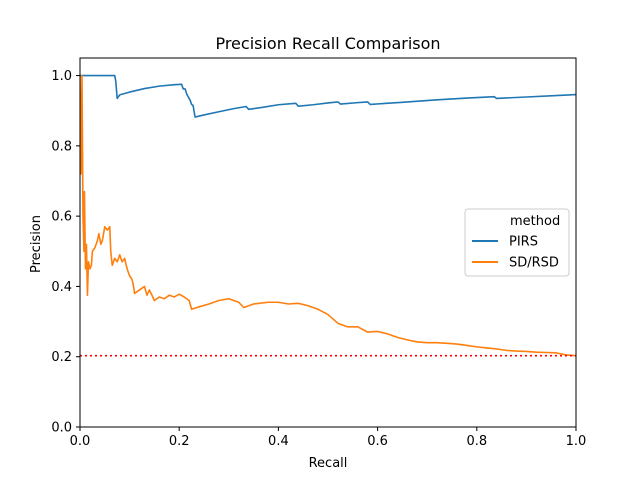 Image resolution: width=640 pixels, height=480 pixels. I want to click on legend-box, so click(517, 242).